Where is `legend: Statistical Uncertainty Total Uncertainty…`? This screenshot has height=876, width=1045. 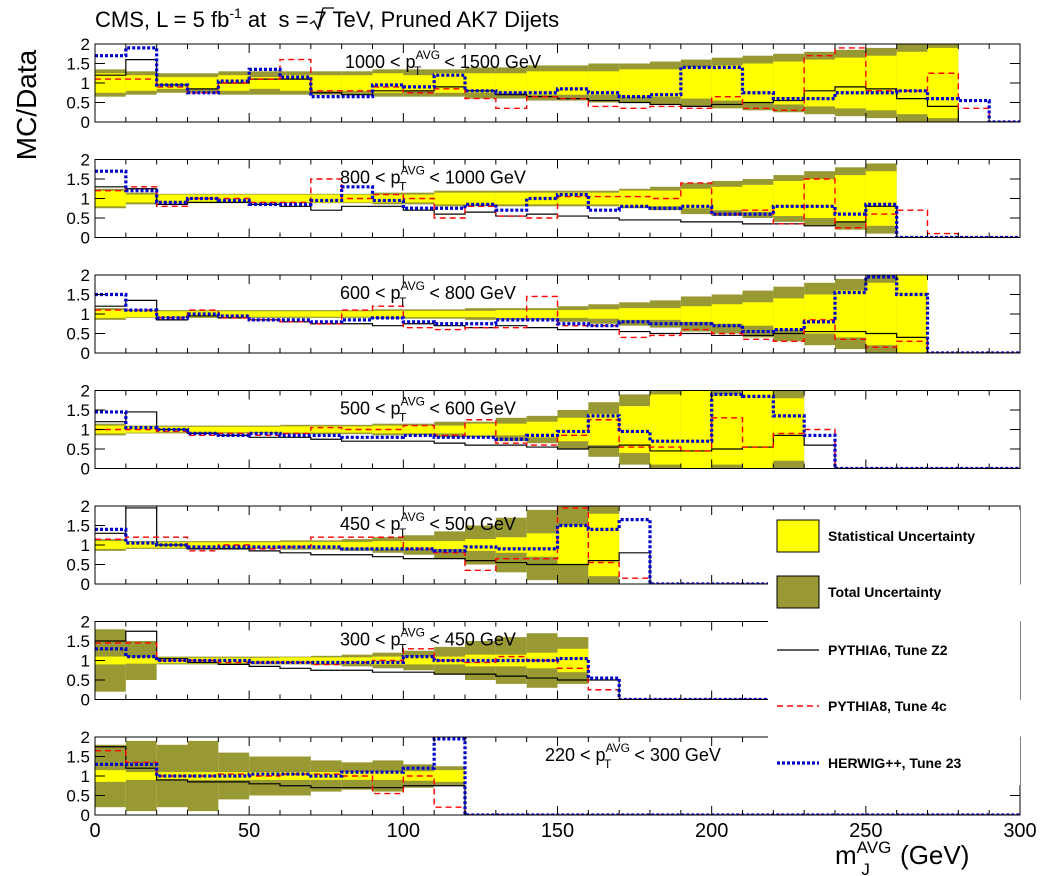 legend: Statistical Uncertainty Total Uncertainty… is located at coordinates (894, 647).